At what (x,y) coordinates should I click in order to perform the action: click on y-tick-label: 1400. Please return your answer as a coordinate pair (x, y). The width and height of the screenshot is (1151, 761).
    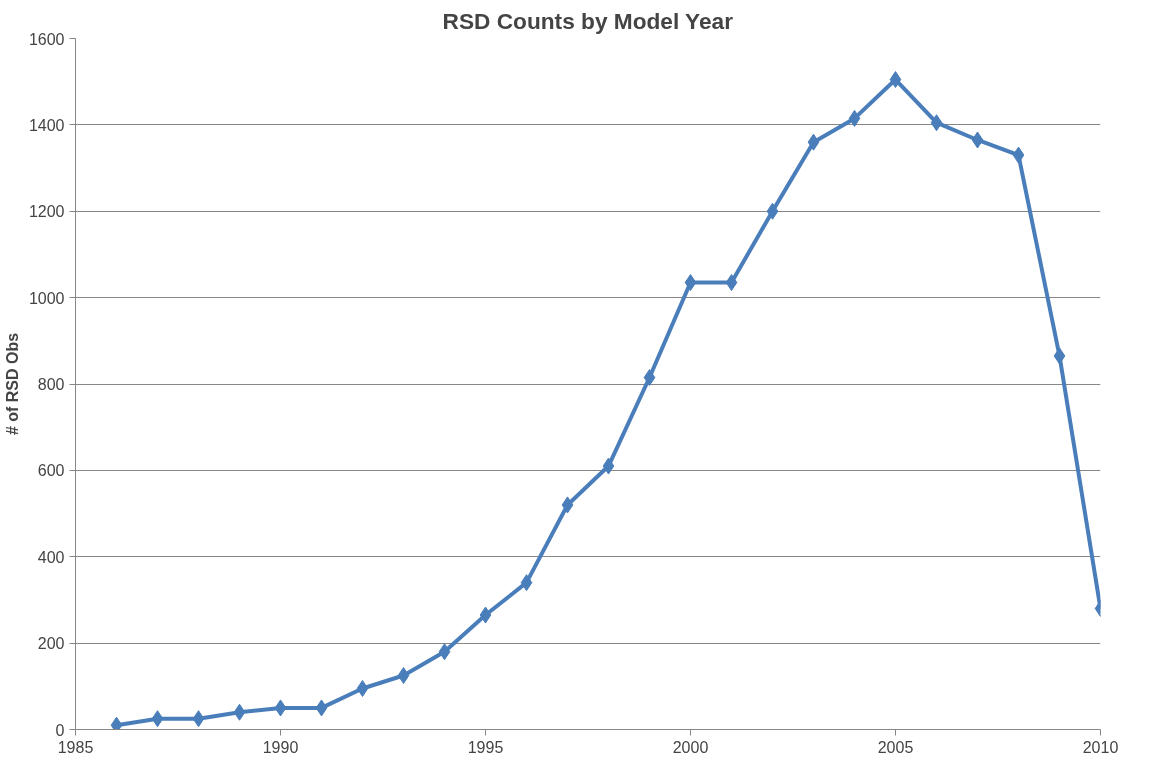
    Looking at the image, I should click on (46, 125).